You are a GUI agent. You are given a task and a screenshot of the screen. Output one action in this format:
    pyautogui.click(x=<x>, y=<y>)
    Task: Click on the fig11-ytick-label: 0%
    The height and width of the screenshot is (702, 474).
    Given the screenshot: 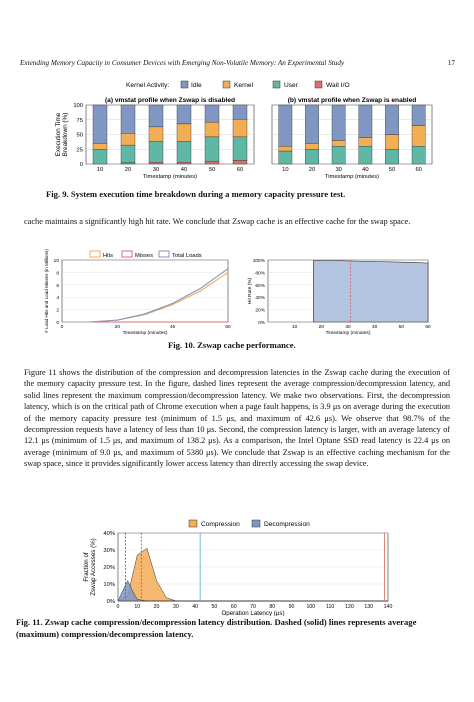 What is the action you would take?
    pyautogui.click(x=111, y=602)
    